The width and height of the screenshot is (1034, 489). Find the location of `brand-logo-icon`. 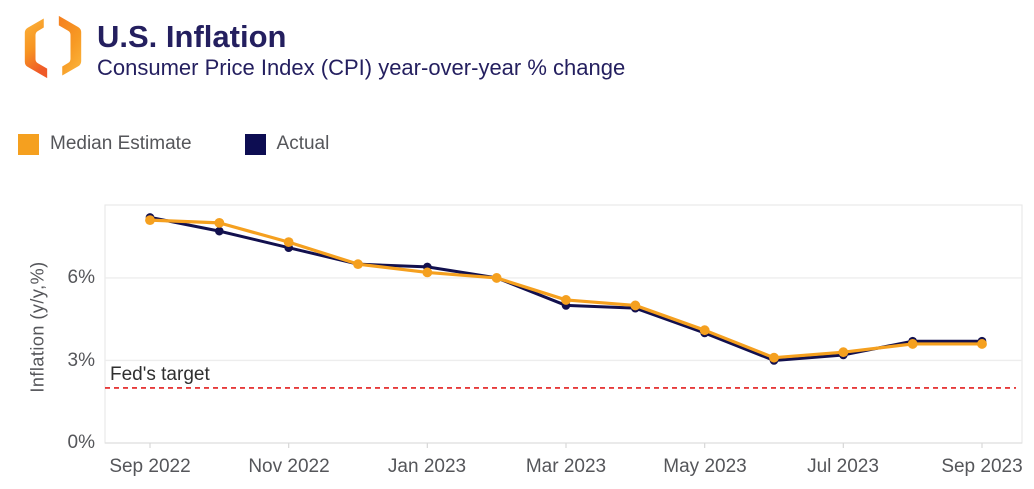

brand-logo-icon is located at coordinates (53, 47).